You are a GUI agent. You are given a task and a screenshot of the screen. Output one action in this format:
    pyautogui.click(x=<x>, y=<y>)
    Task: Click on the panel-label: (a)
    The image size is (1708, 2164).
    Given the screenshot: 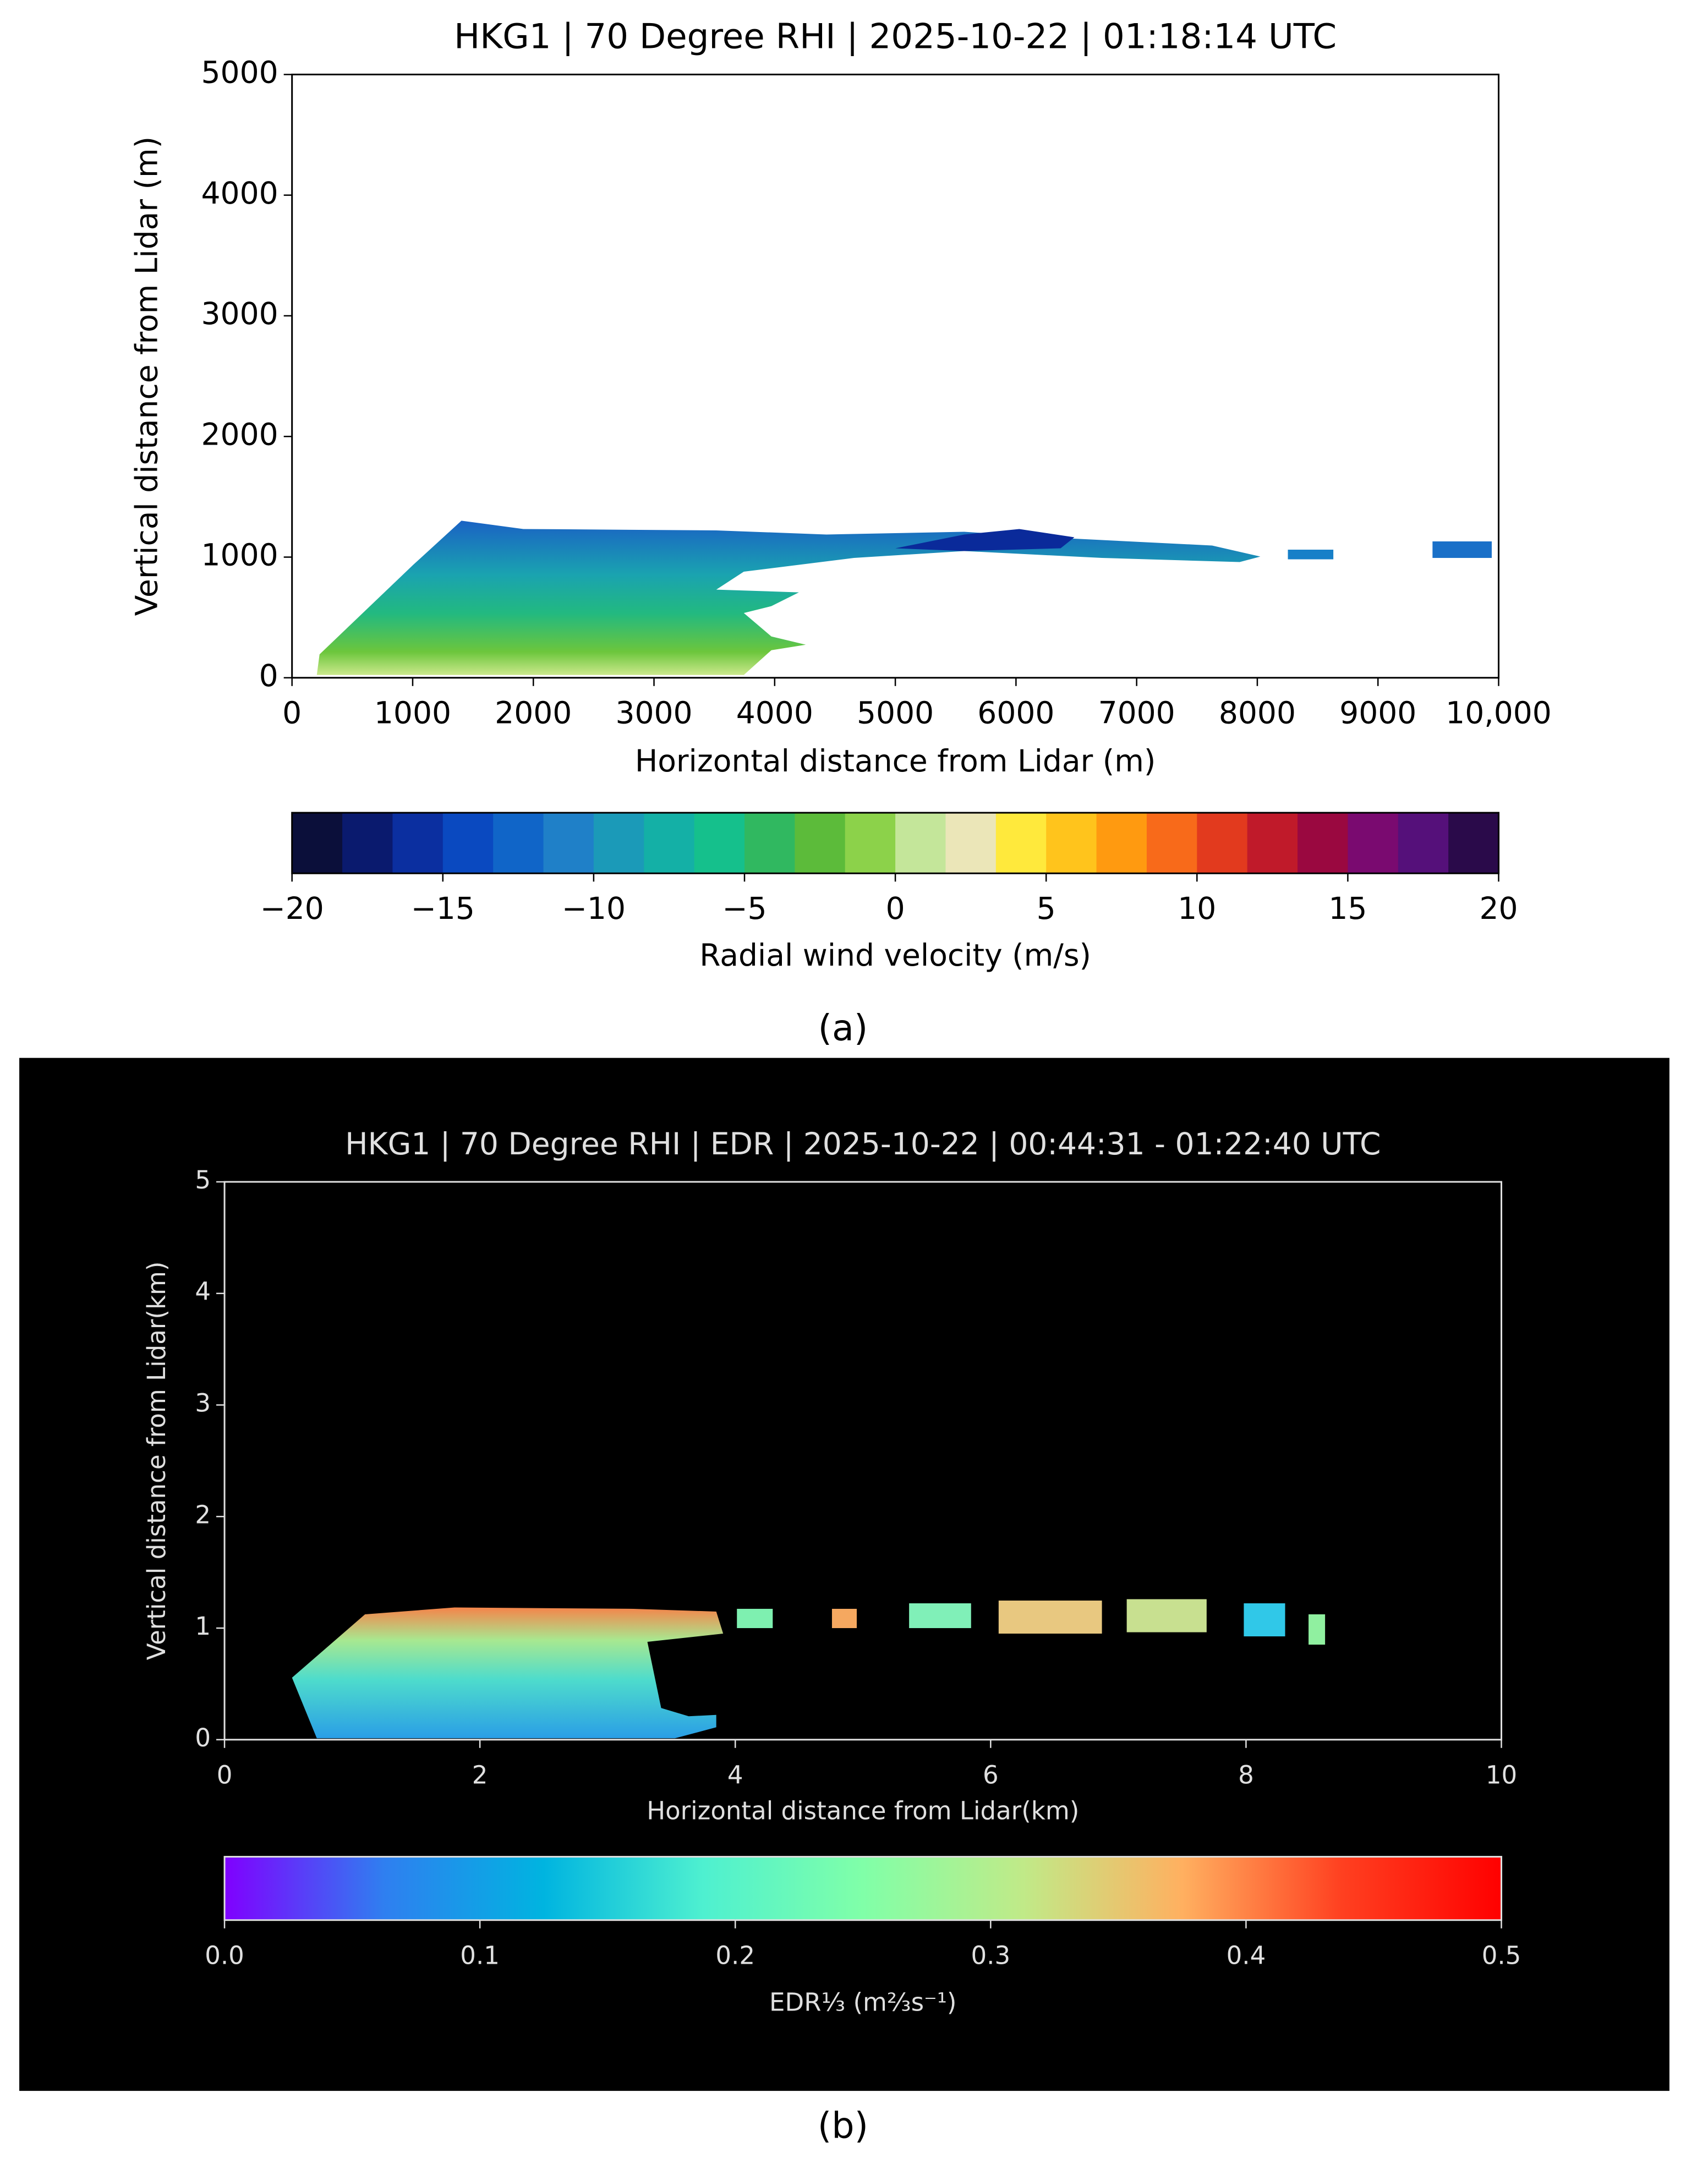 What is the action you would take?
    pyautogui.click(x=843, y=1029)
    